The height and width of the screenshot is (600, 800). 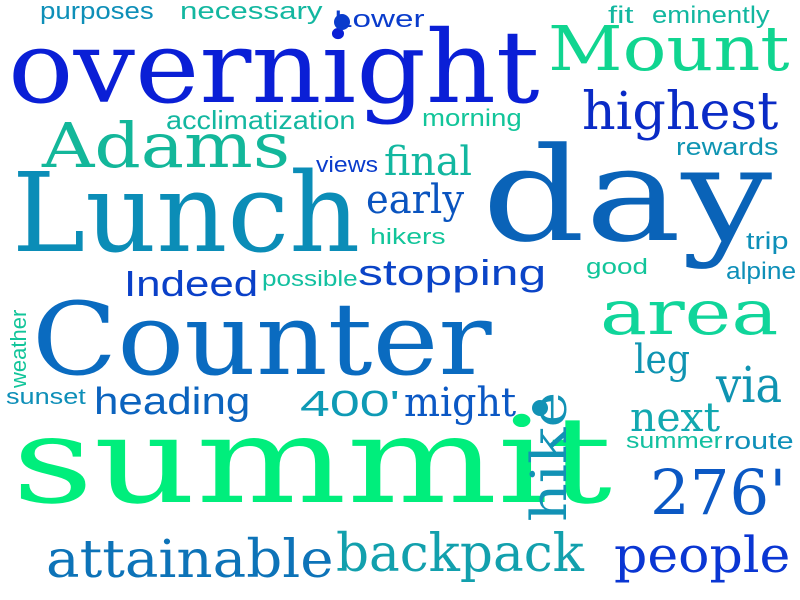 I want to click on word-hike: hike, so click(x=549, y=456).